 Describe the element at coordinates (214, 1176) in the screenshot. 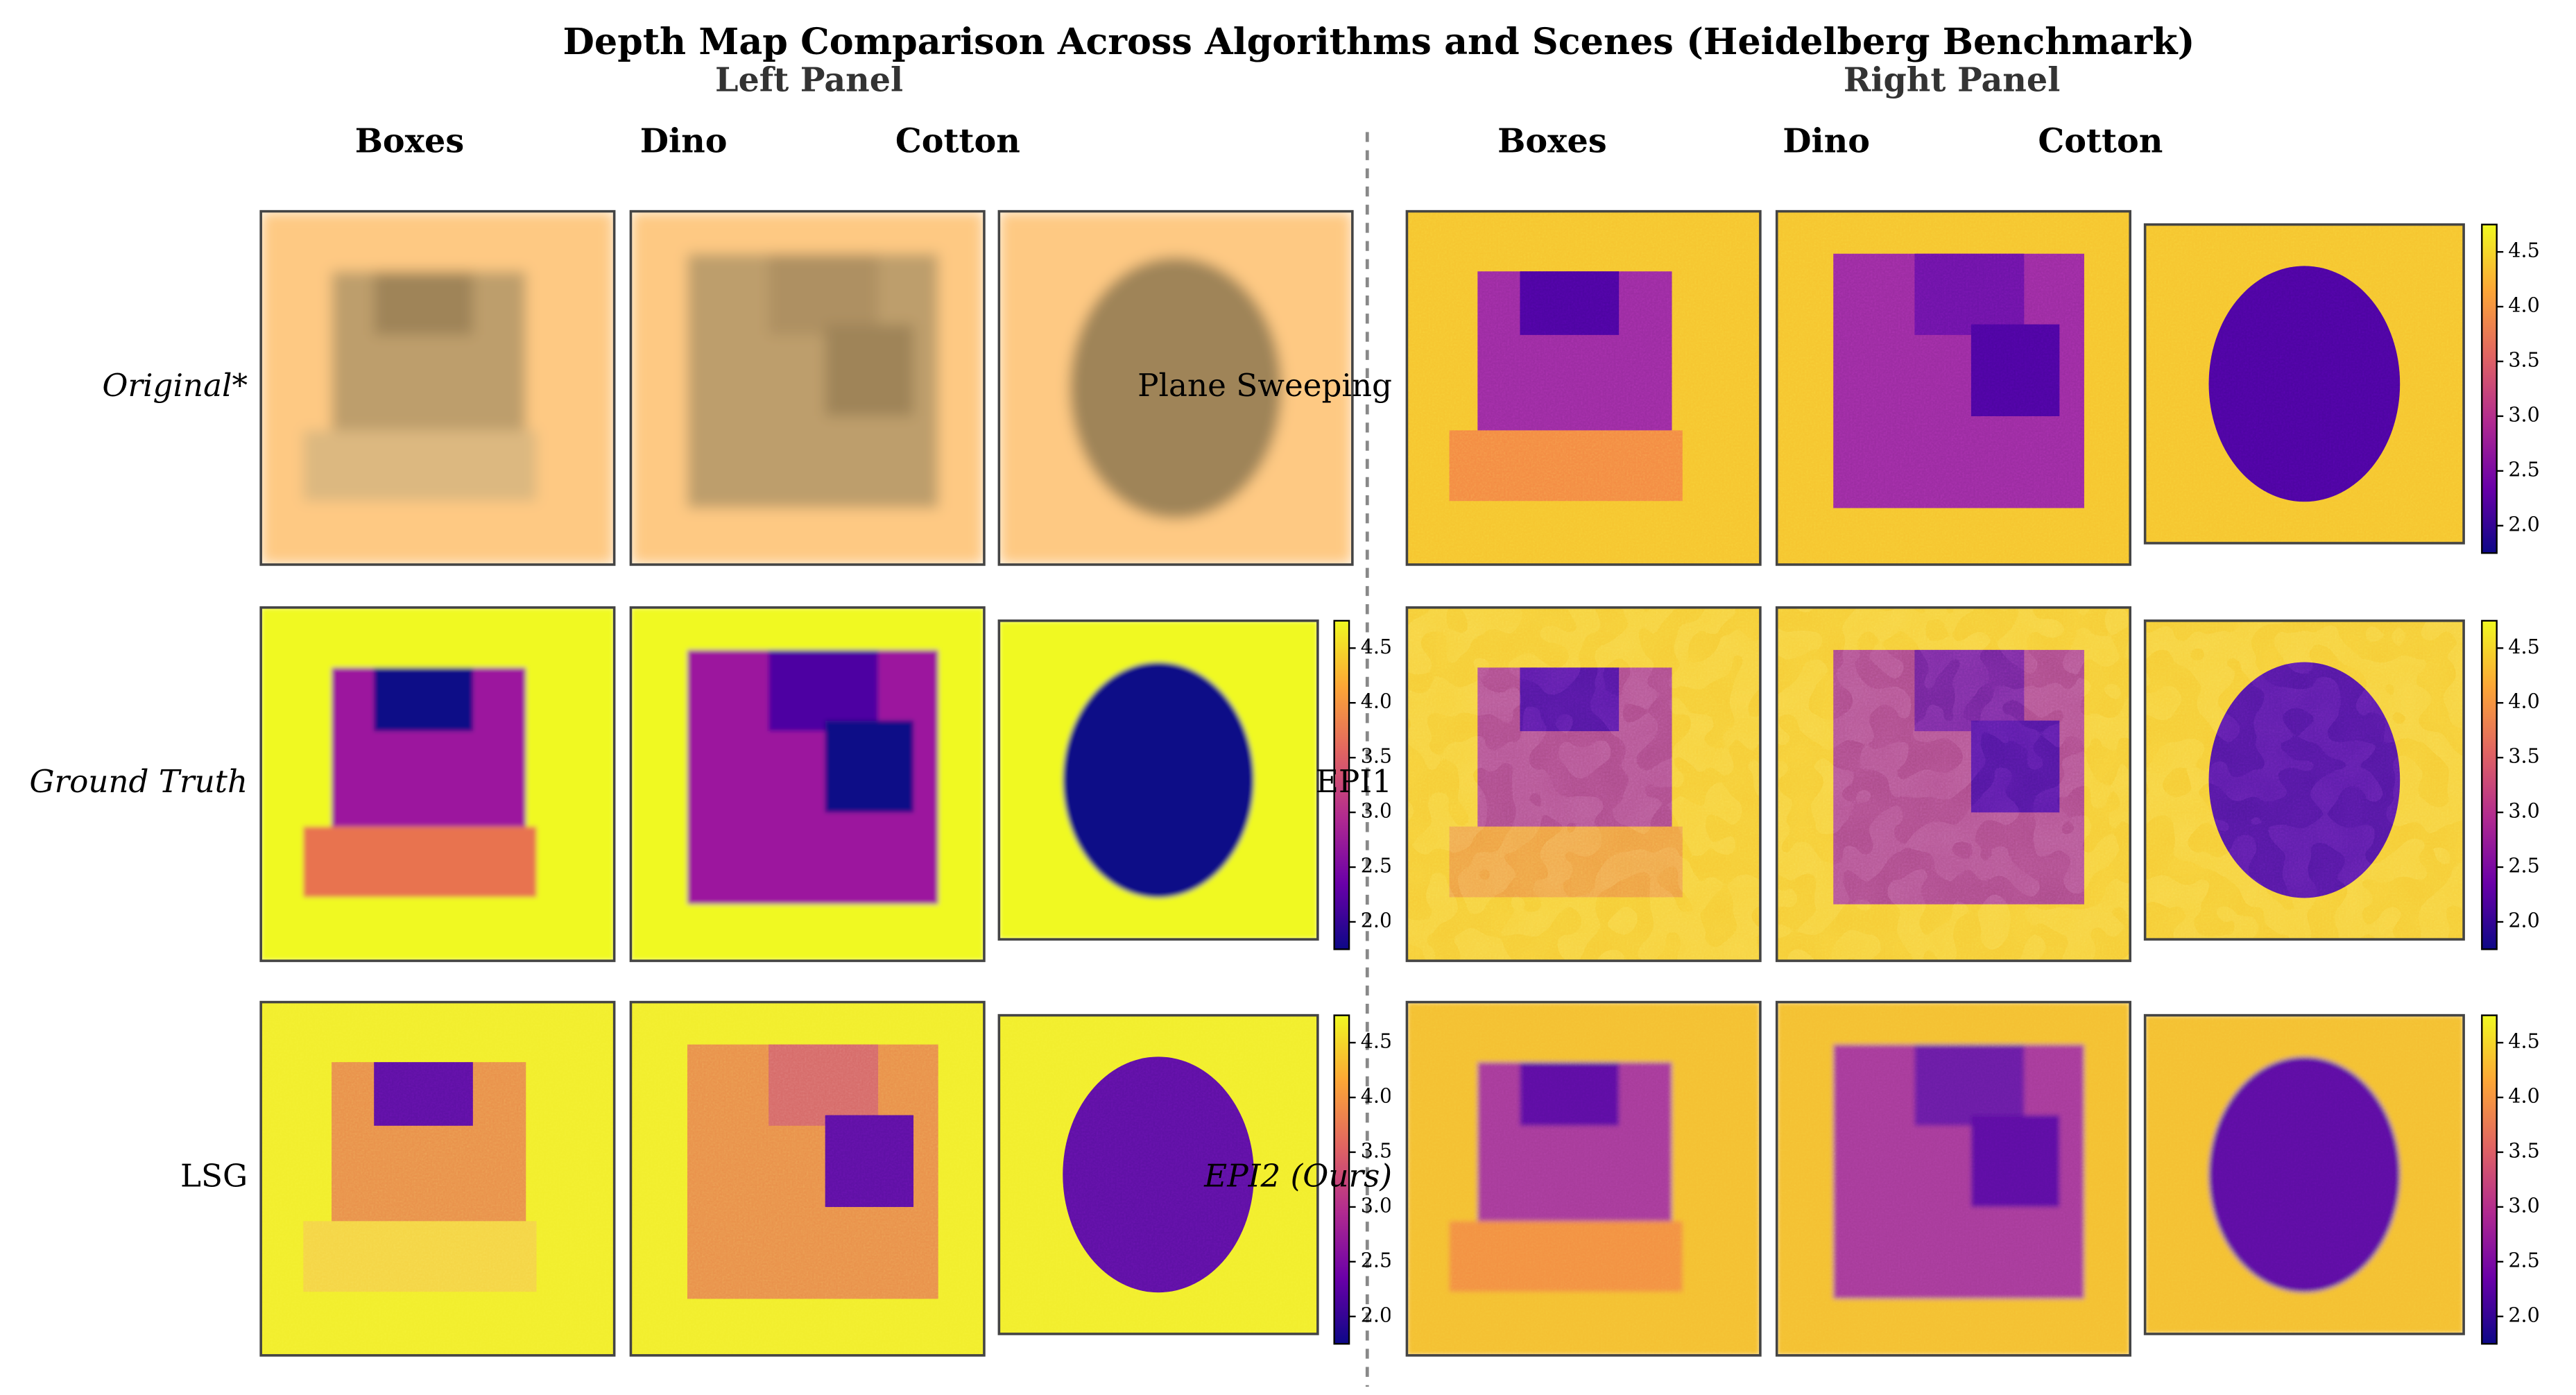

I see `row-label: LSG` at that location.